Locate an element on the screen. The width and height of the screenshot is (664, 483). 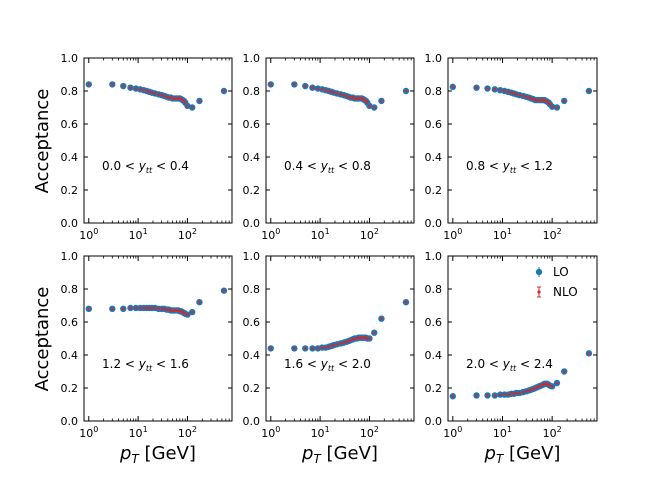
legend-lo-label: LO is located at coordinates (561, 272).